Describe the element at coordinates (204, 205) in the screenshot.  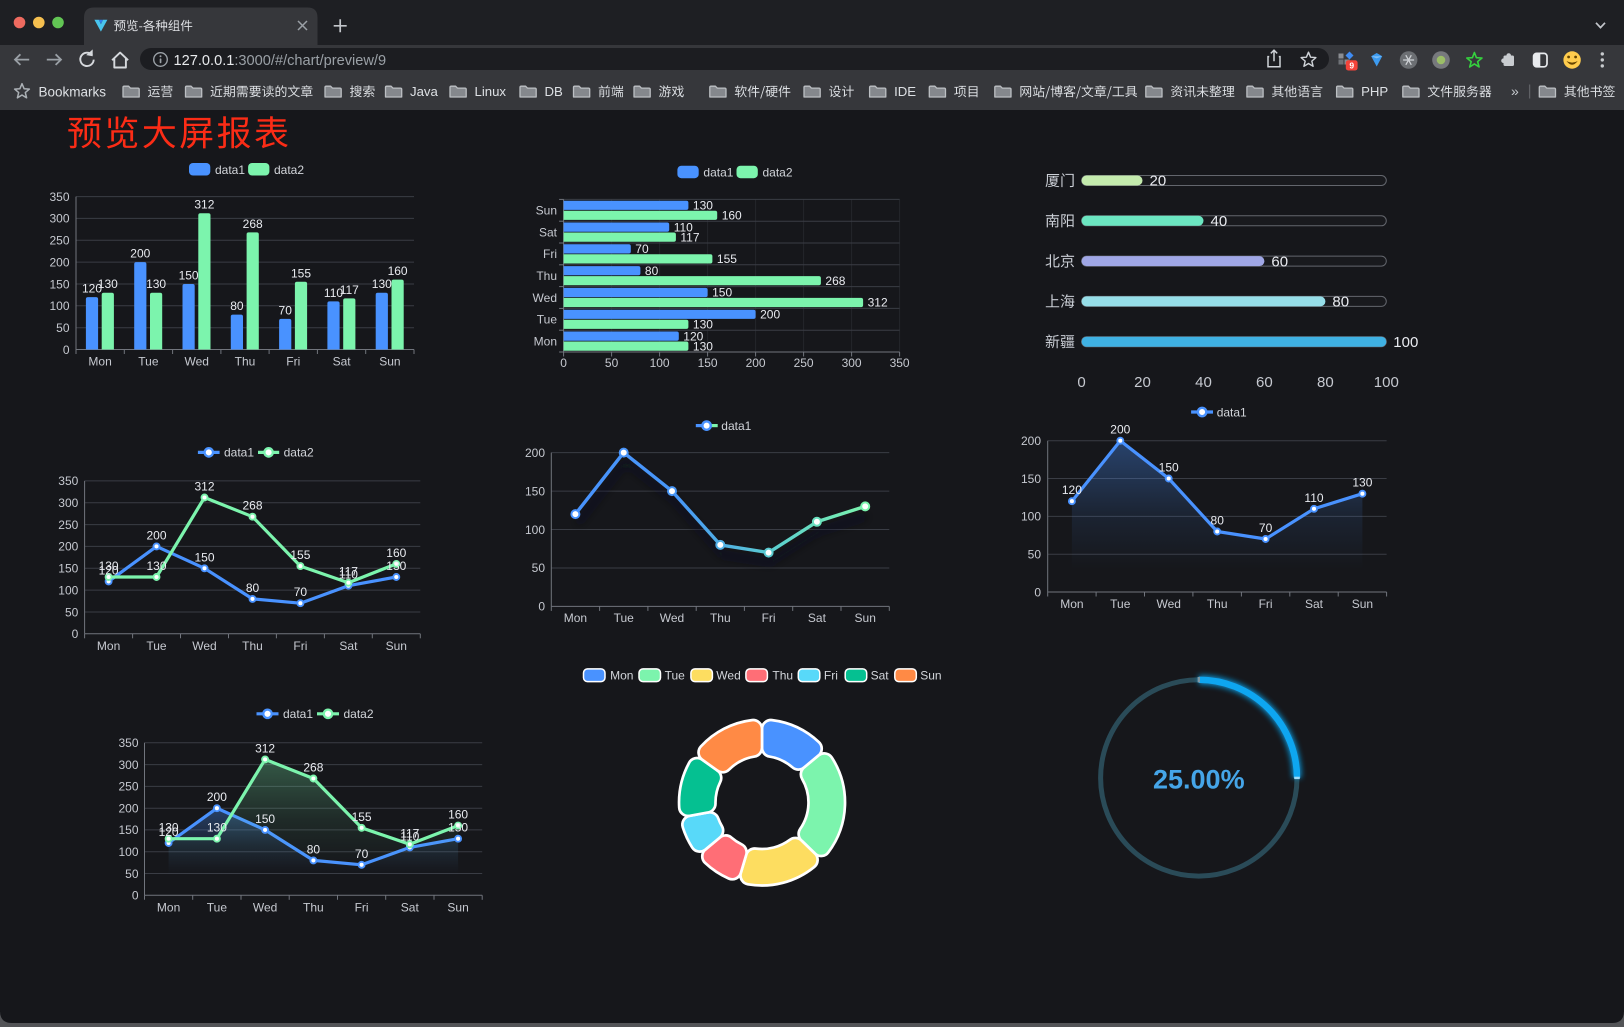
I see `svg-text: 312` at that location.